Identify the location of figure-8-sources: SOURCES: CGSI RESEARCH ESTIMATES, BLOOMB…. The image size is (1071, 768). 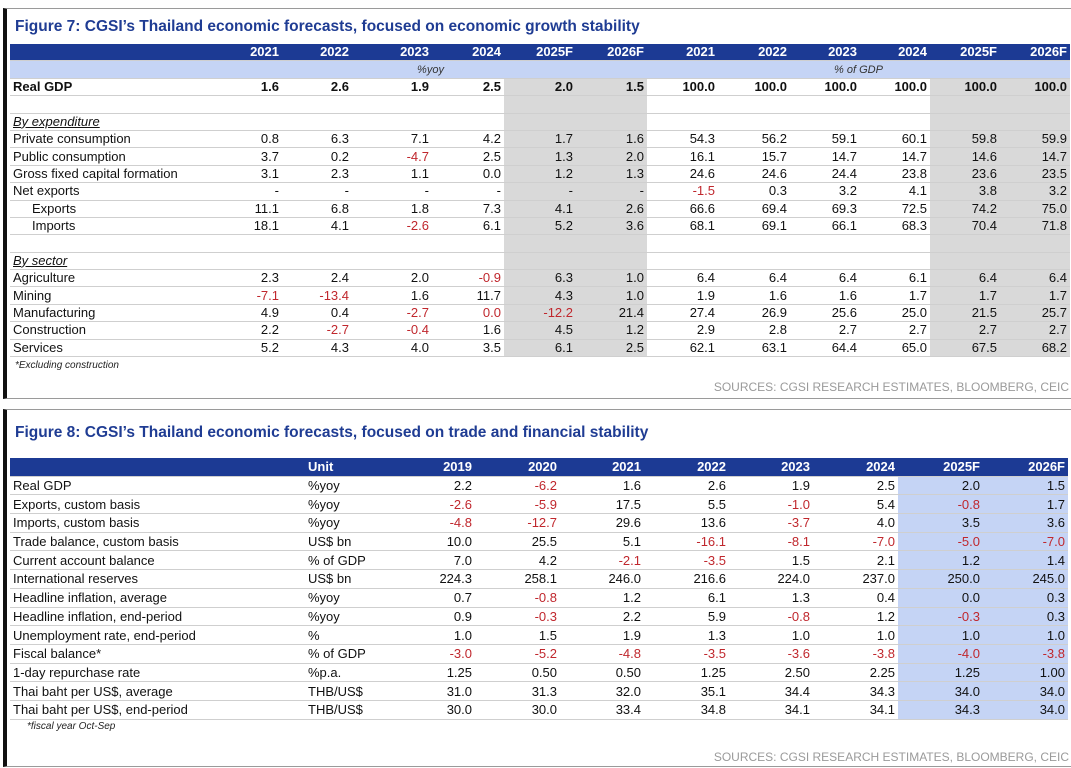
(891, 757).